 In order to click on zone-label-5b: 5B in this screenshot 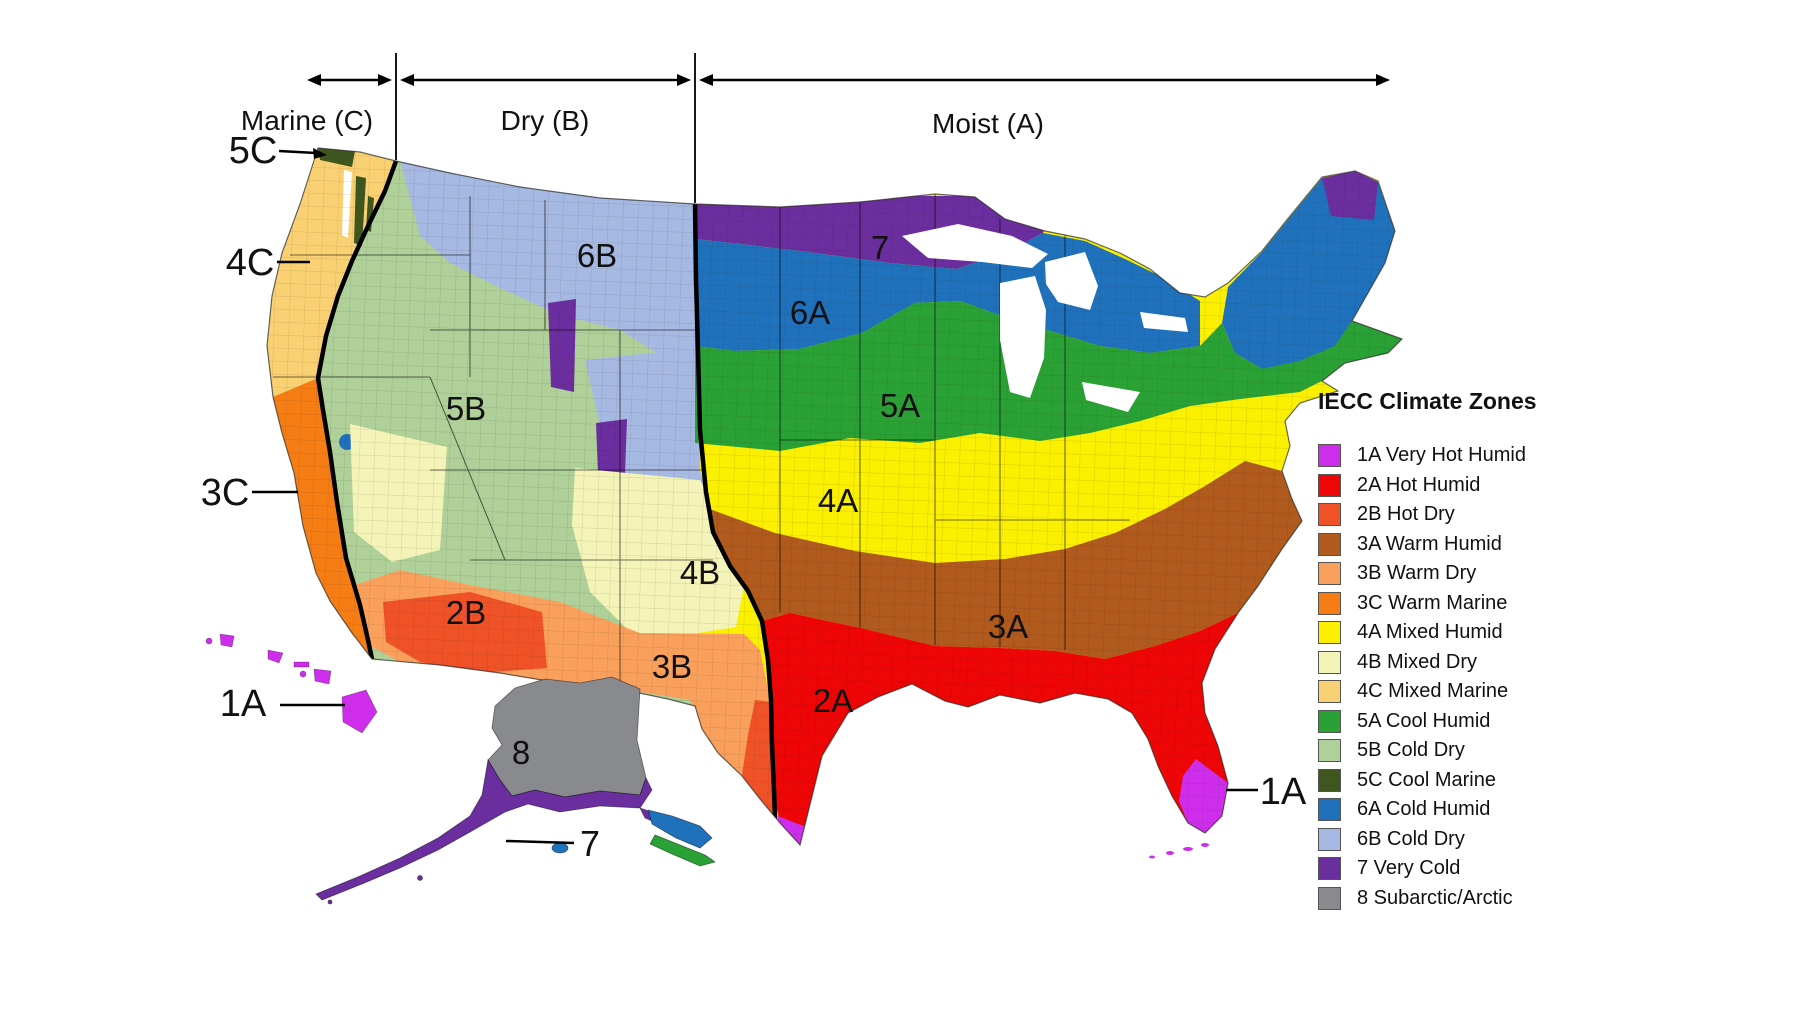, I will do `click(466, 408)`.